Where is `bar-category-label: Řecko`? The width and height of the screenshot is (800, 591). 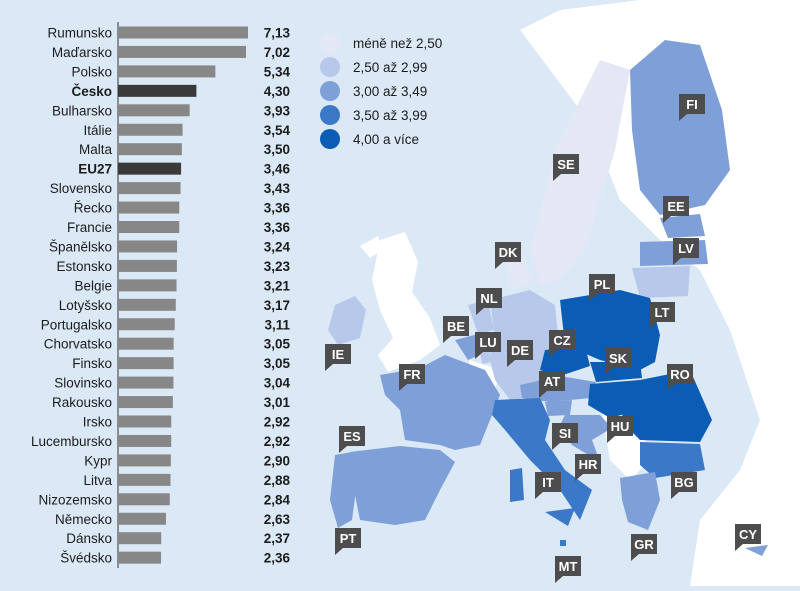
bar-category-label: Řecko is located at coordinates (93, 208).